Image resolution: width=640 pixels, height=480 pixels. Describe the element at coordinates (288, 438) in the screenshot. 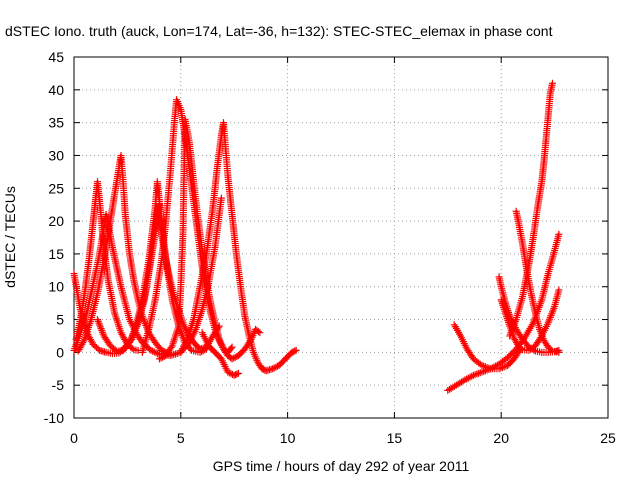

I see `x-tick-label: 10` at that location.